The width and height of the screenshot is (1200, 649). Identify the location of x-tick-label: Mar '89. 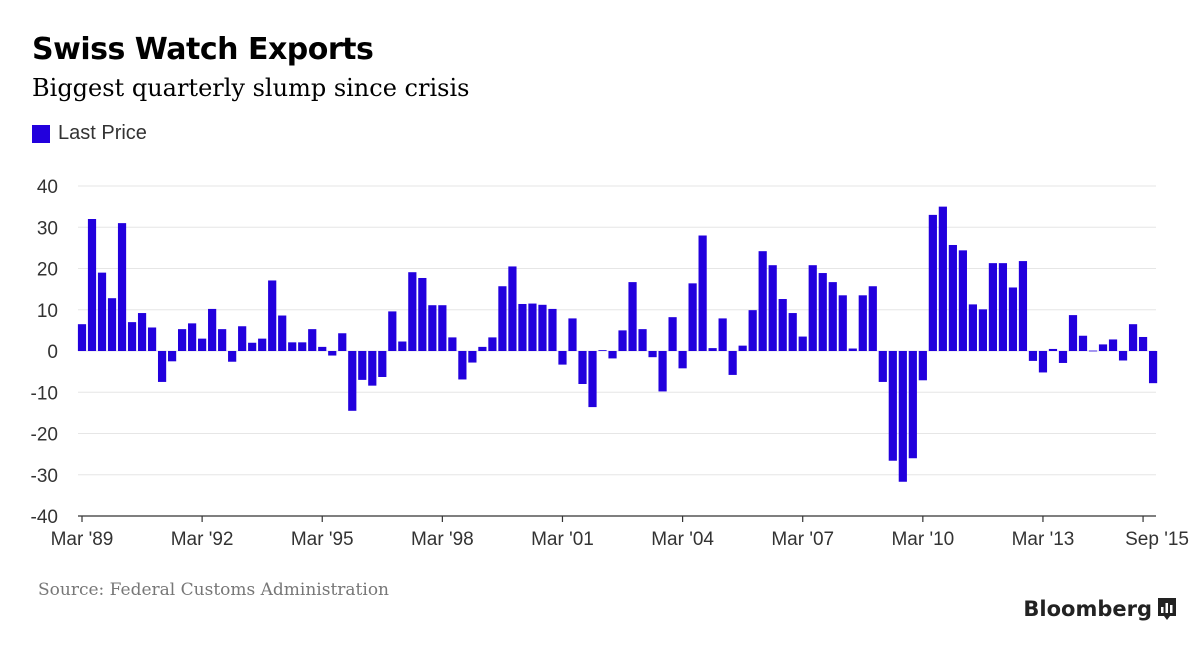
(82, 539).